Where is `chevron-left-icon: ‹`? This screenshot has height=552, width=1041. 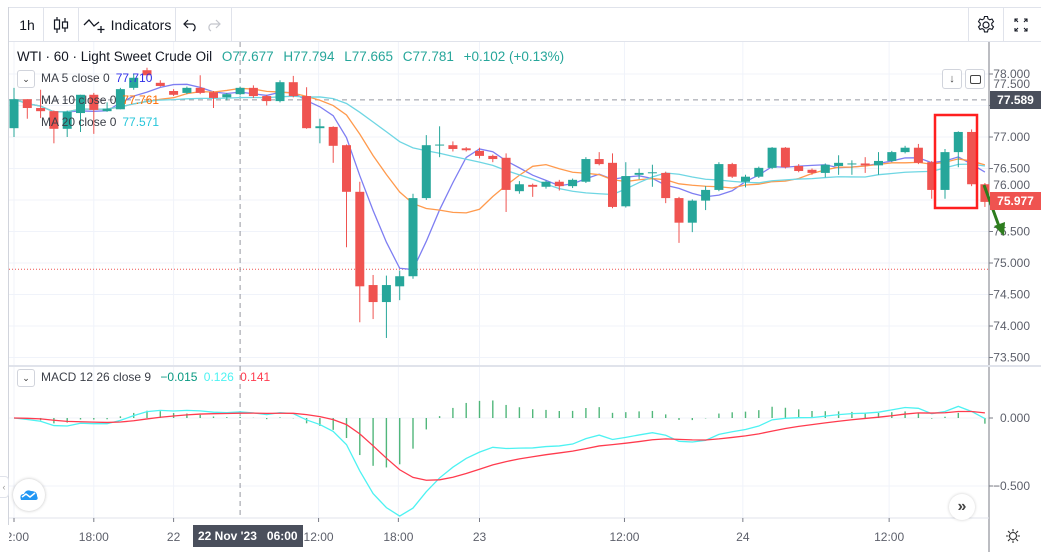
chevron-left-icon: ‹ is located at coordinates (4, 487).